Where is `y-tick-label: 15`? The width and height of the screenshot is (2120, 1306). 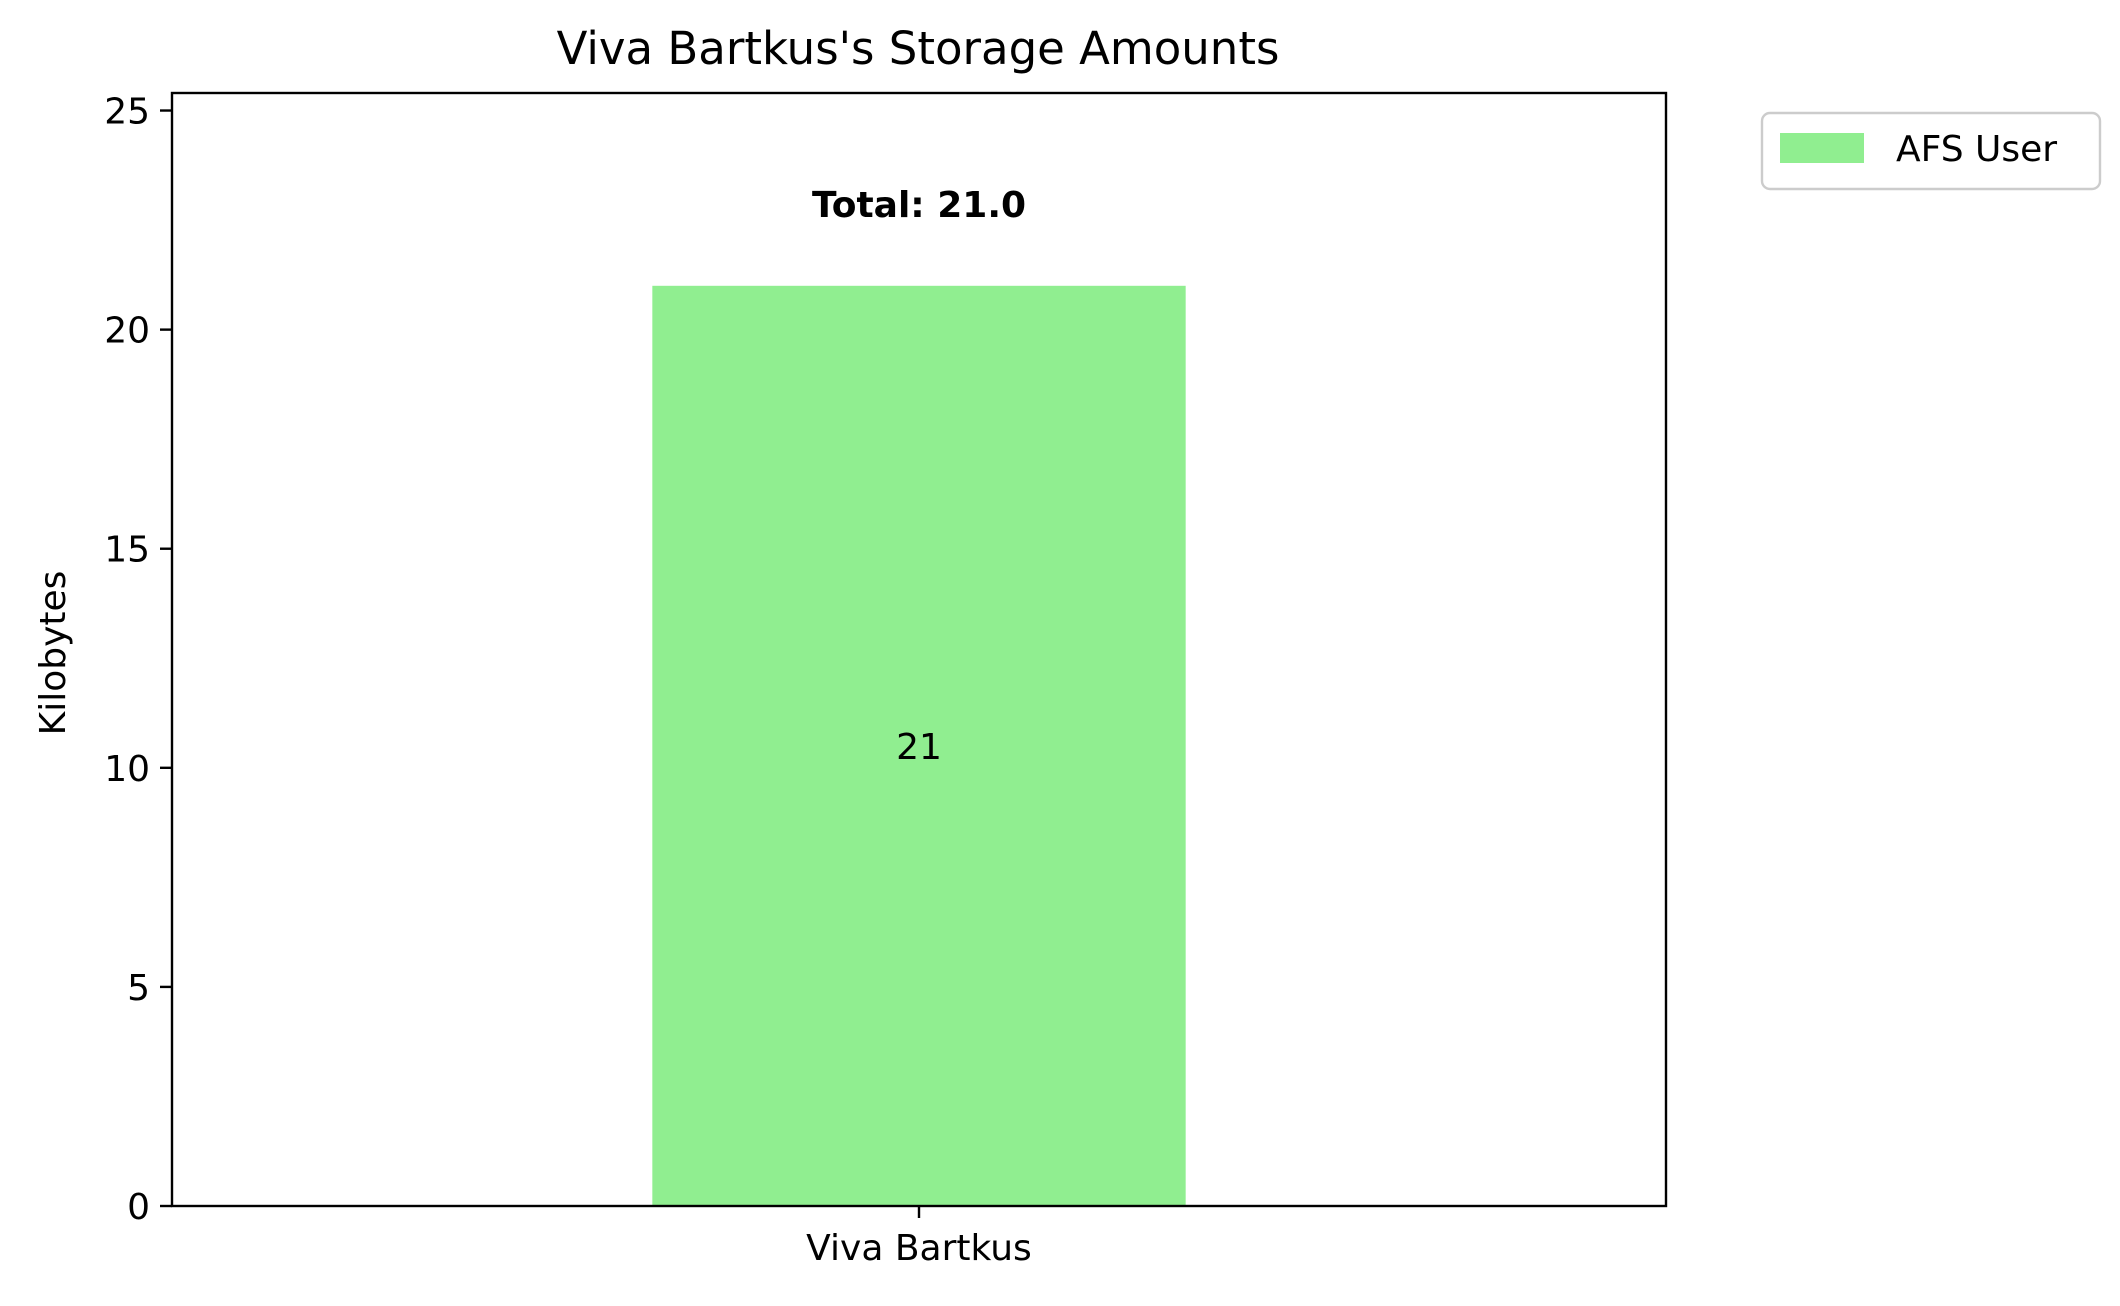
y-tick-label: 15 is located at coordinates (127, 550).